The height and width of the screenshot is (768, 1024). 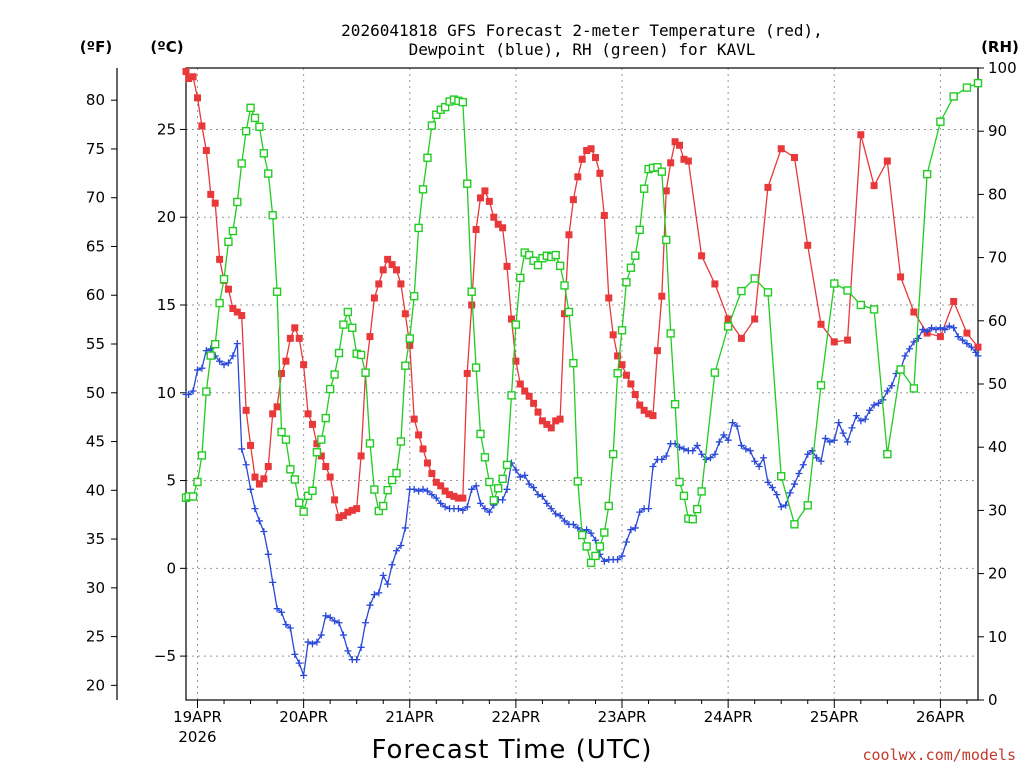 I want to click on fahrenheit-tick-label: 40, so click(x=95, y=490).